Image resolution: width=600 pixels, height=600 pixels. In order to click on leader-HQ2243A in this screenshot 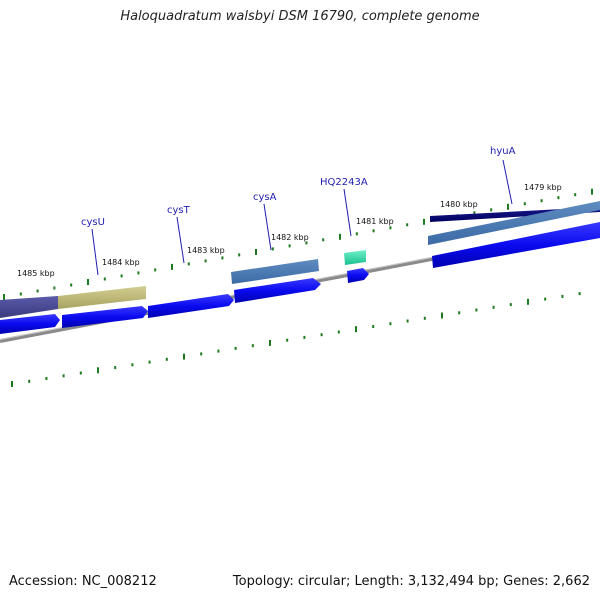, I will do `click(347, 212)`.